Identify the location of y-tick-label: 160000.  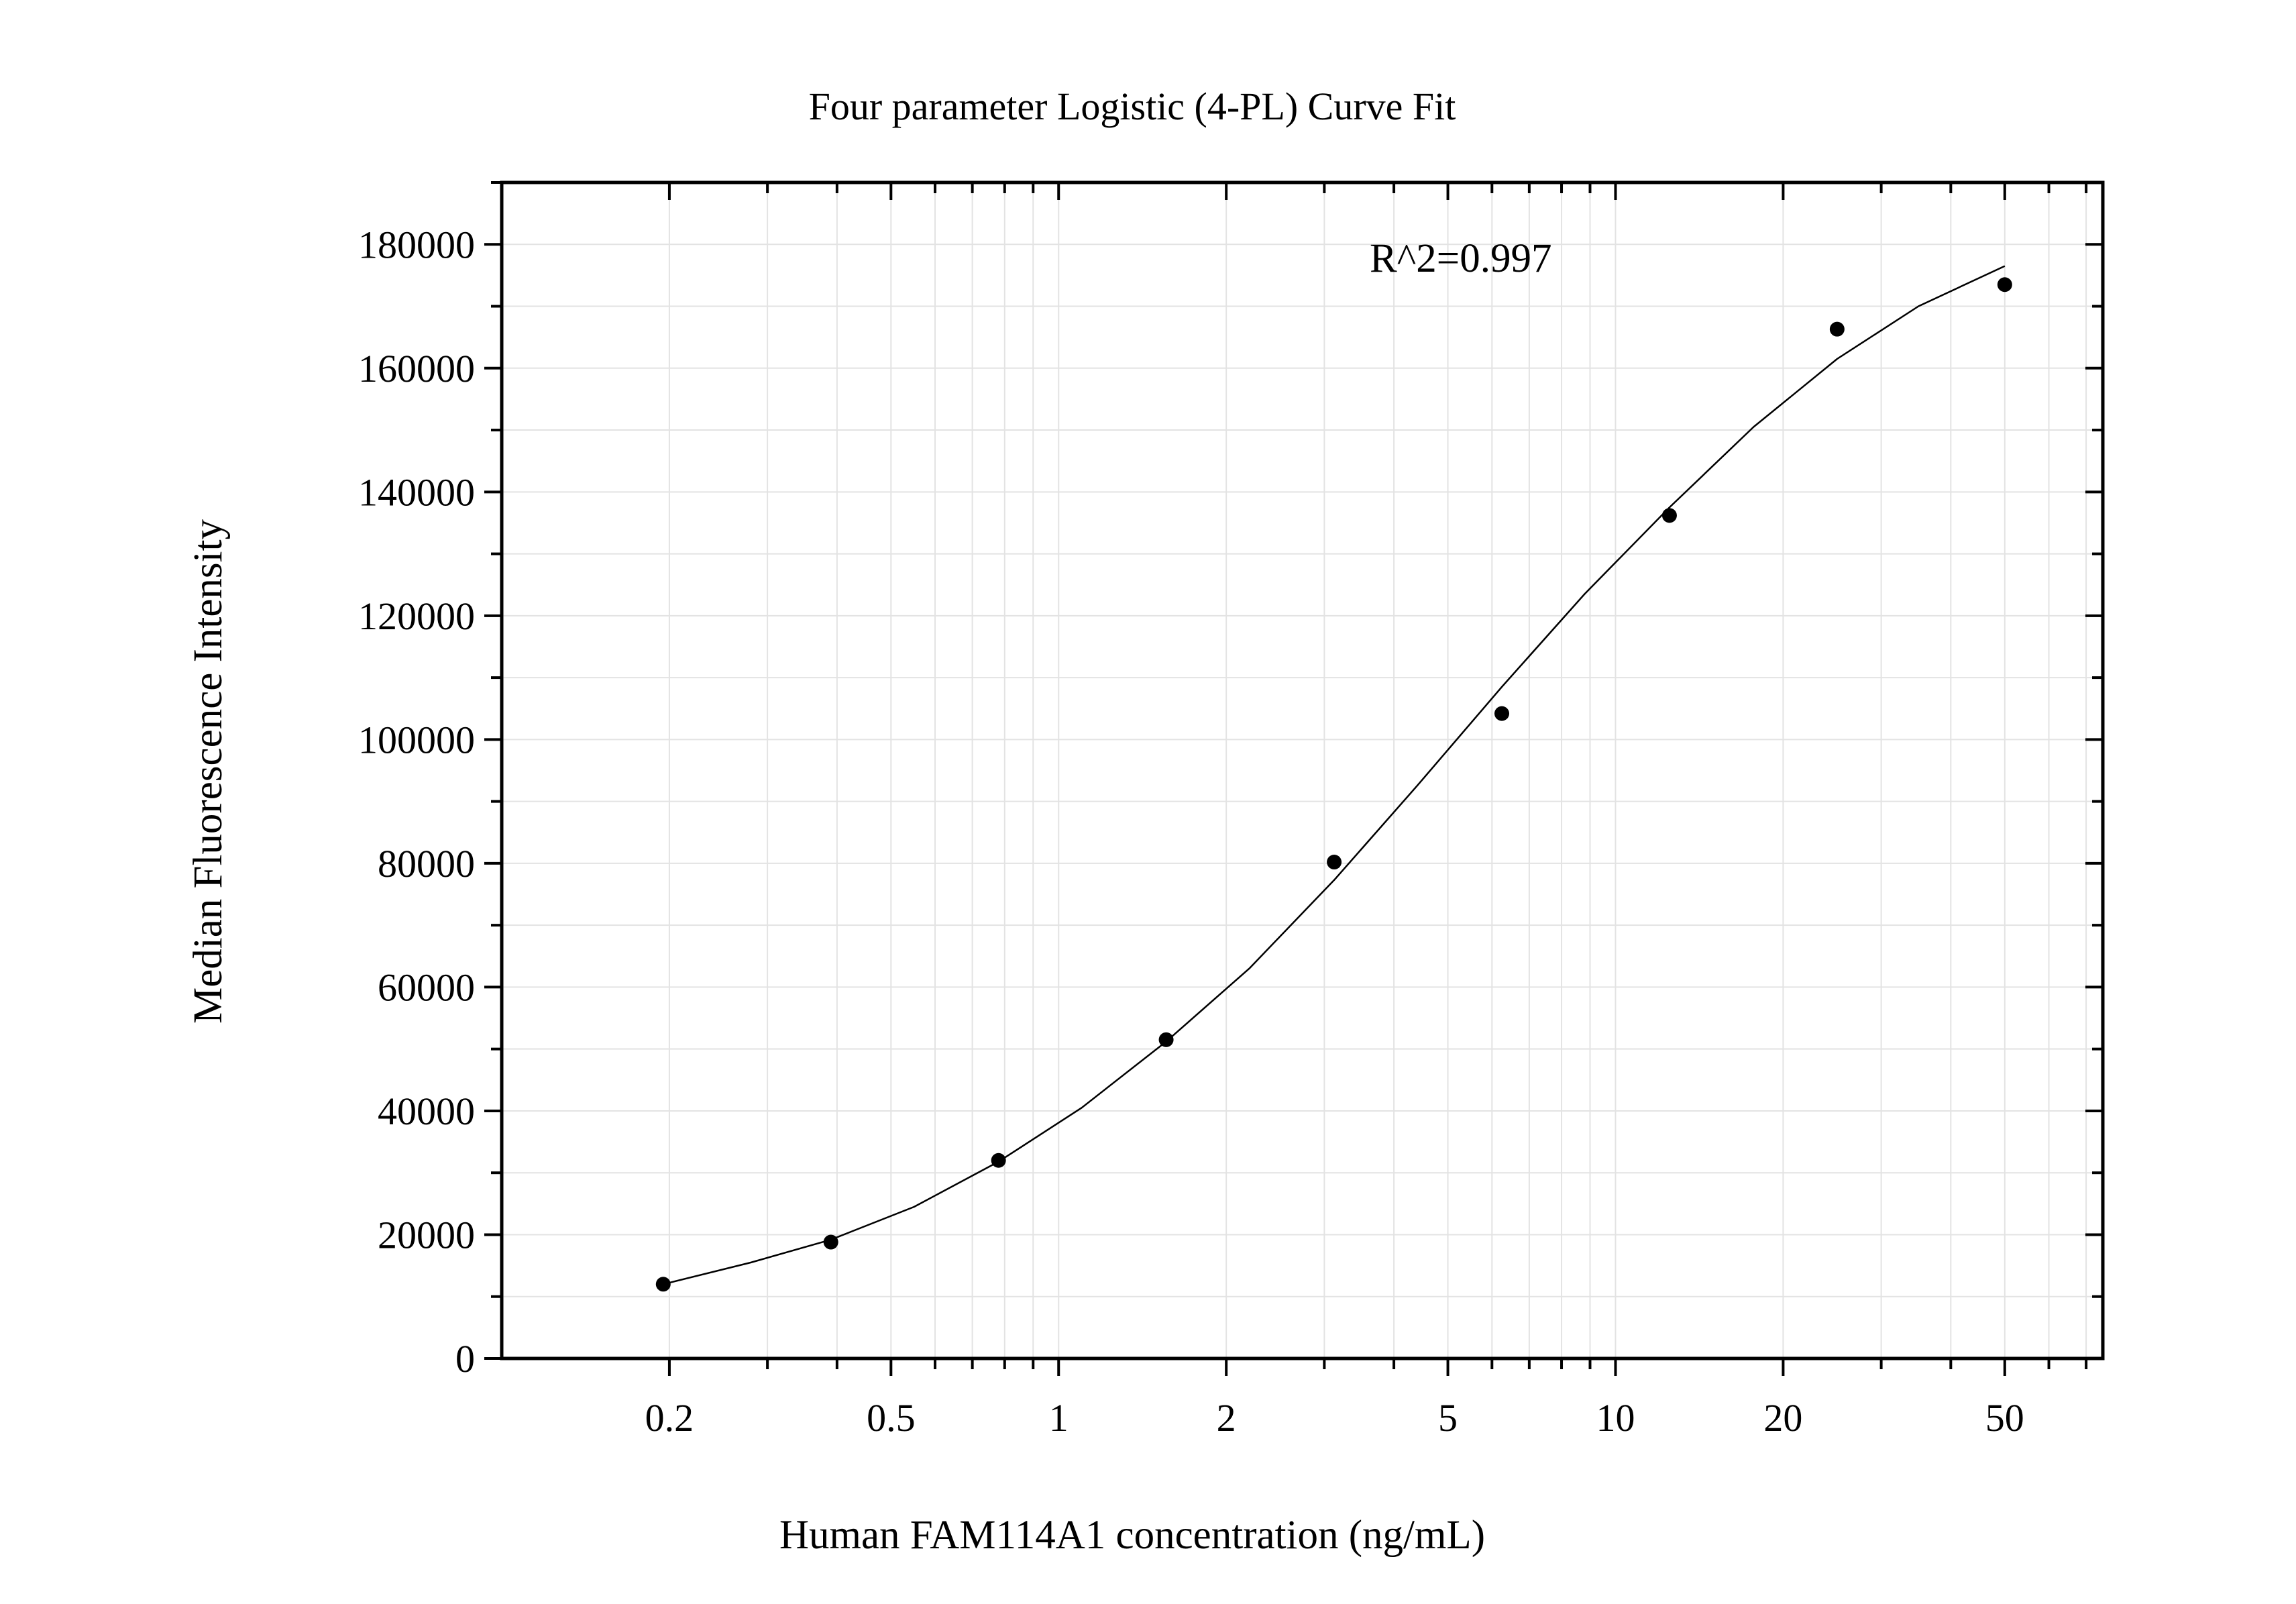
(416, 368).